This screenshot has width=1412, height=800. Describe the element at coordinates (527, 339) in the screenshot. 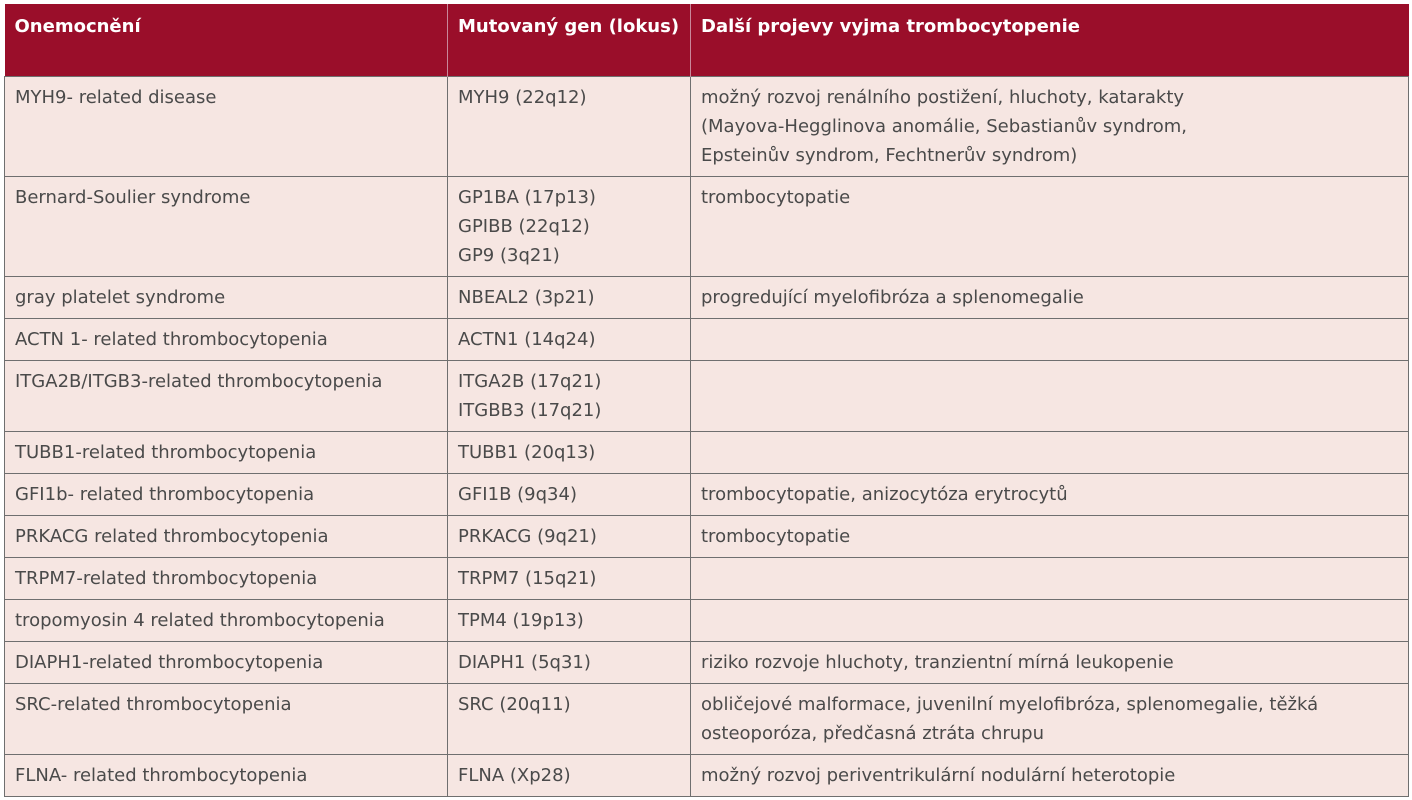

I see `gene-locus: ACTN1 (14q24)` at that location.